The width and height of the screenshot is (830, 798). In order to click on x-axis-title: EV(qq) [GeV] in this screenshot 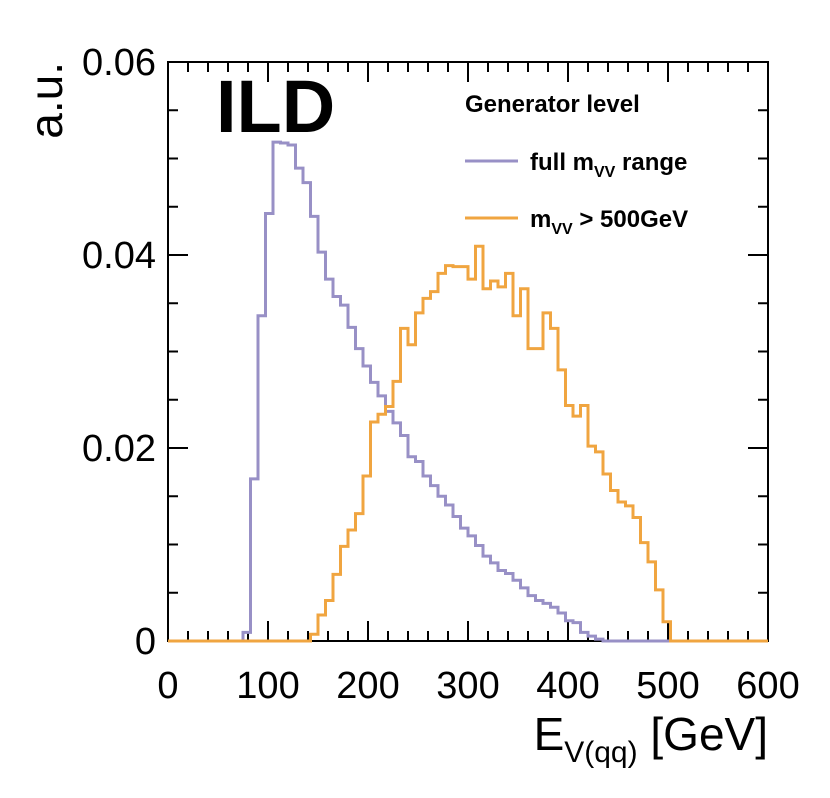, I will do `click(651, 738)`.